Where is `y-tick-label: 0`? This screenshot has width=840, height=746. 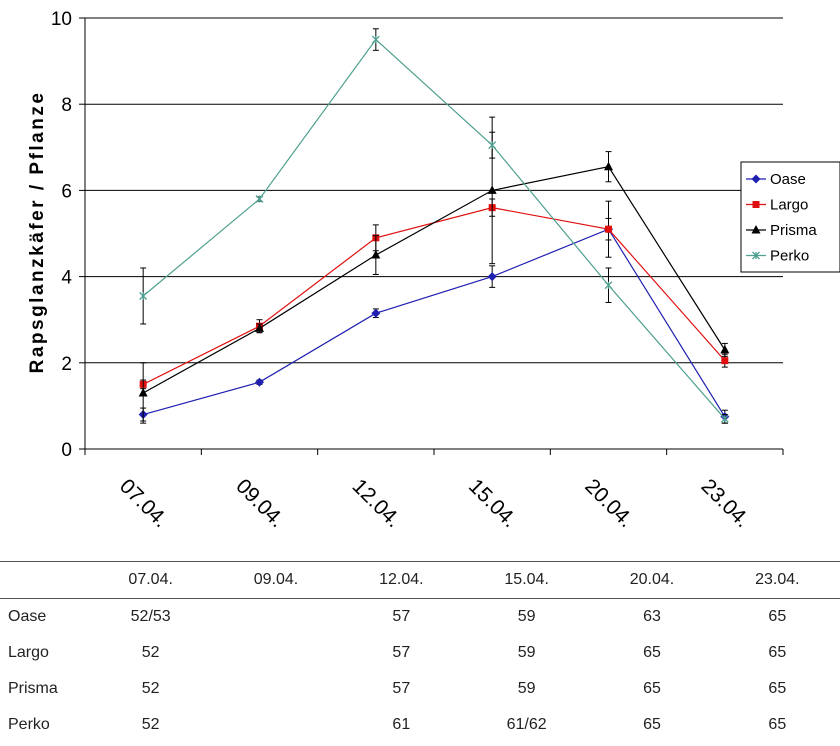
y-tick-label: 0 is located at coordinates (66, 450).